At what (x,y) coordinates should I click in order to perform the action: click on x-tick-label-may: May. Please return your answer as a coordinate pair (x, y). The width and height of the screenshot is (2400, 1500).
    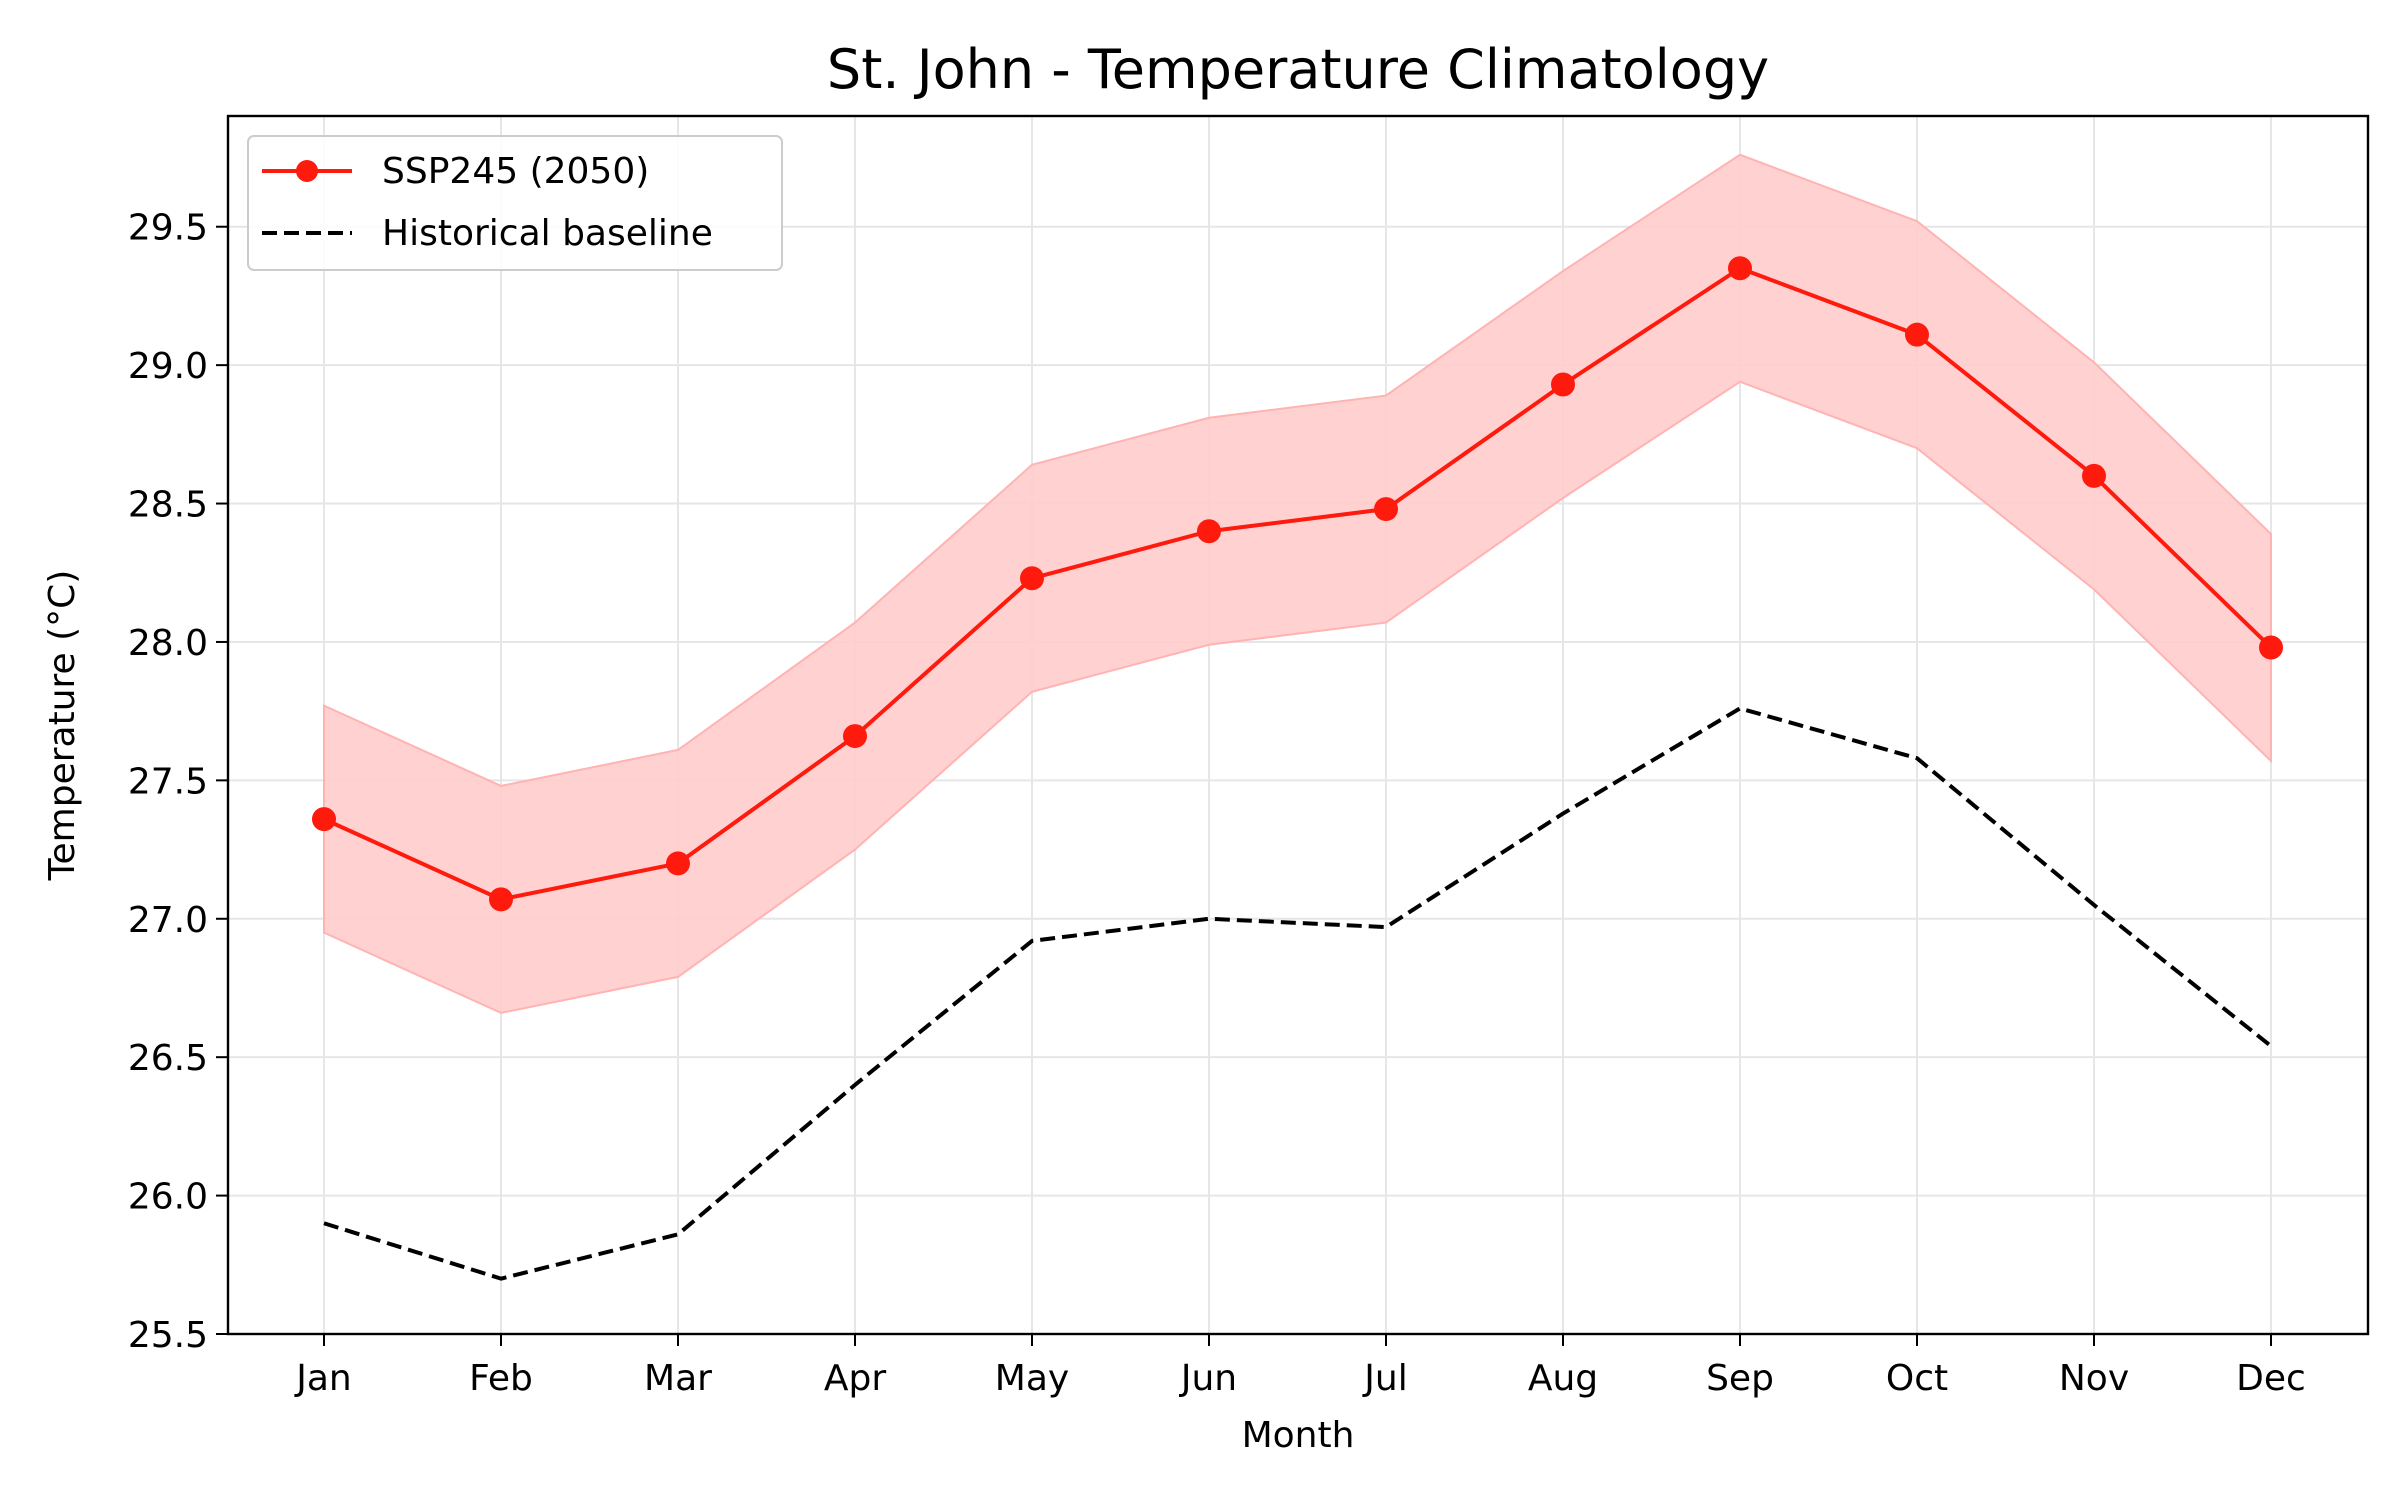
    Looking at the image, I should click on (1032, 1378).